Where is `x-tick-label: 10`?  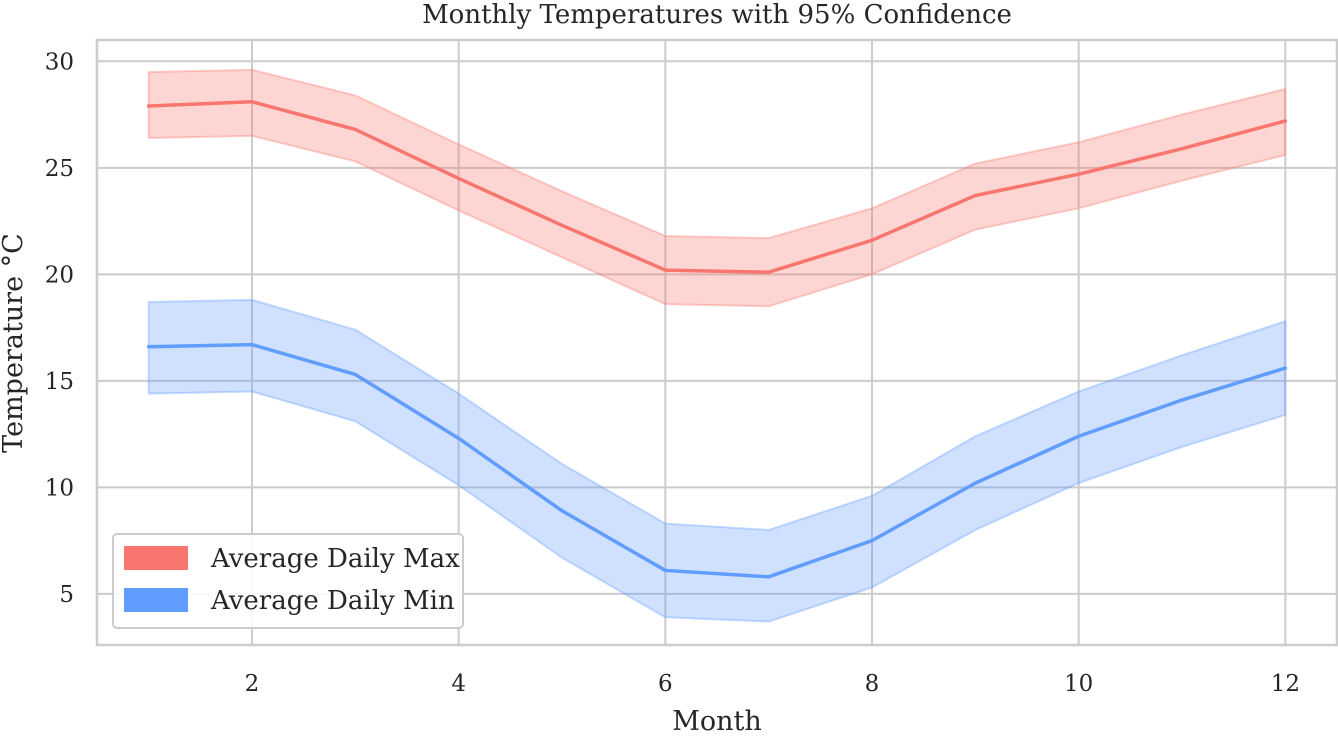
x-tick-label: 10 is located at coordinates (1078, 684).